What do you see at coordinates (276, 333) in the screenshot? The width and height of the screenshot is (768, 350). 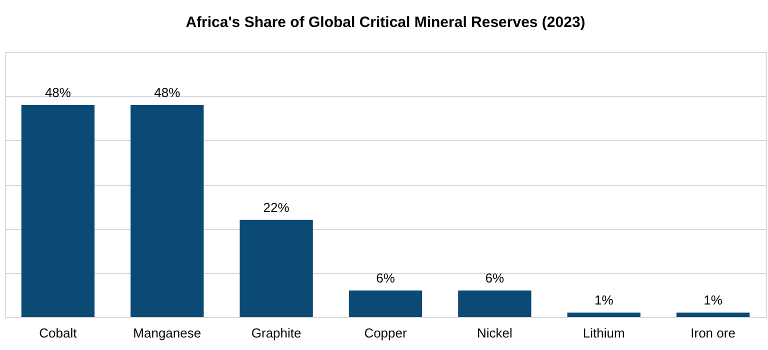 I see `x-tick-label: Graphite` at bounding box center [276, 333].